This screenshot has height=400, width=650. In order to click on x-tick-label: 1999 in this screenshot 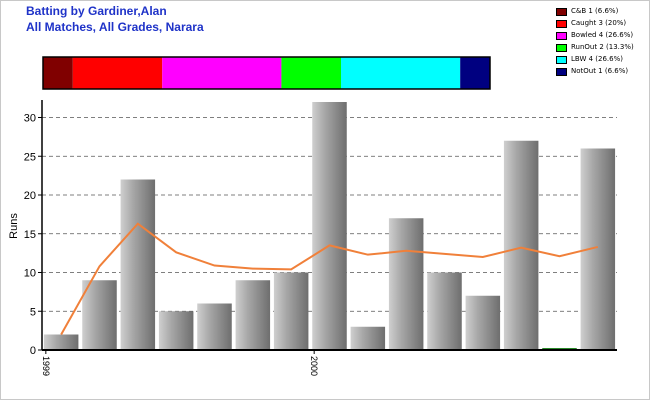, I will do `click(46, 366)`.